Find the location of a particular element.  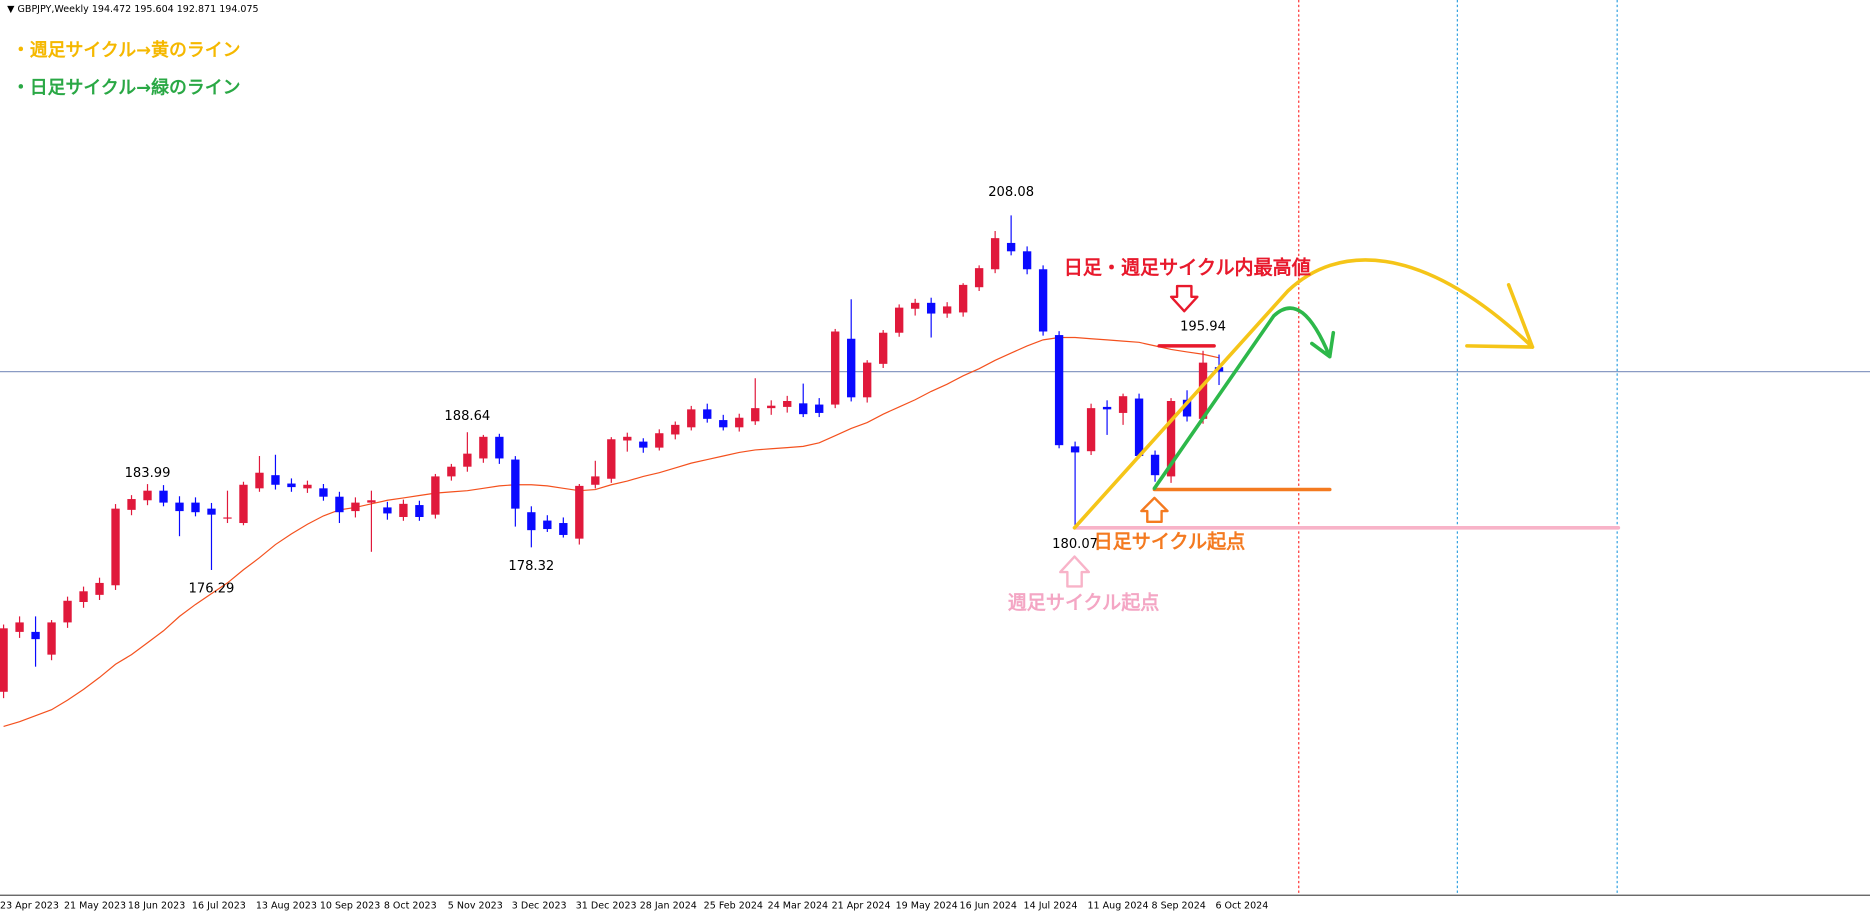

x-tick-label: 23 Apr 2023 is located at coordinates (29, 905).